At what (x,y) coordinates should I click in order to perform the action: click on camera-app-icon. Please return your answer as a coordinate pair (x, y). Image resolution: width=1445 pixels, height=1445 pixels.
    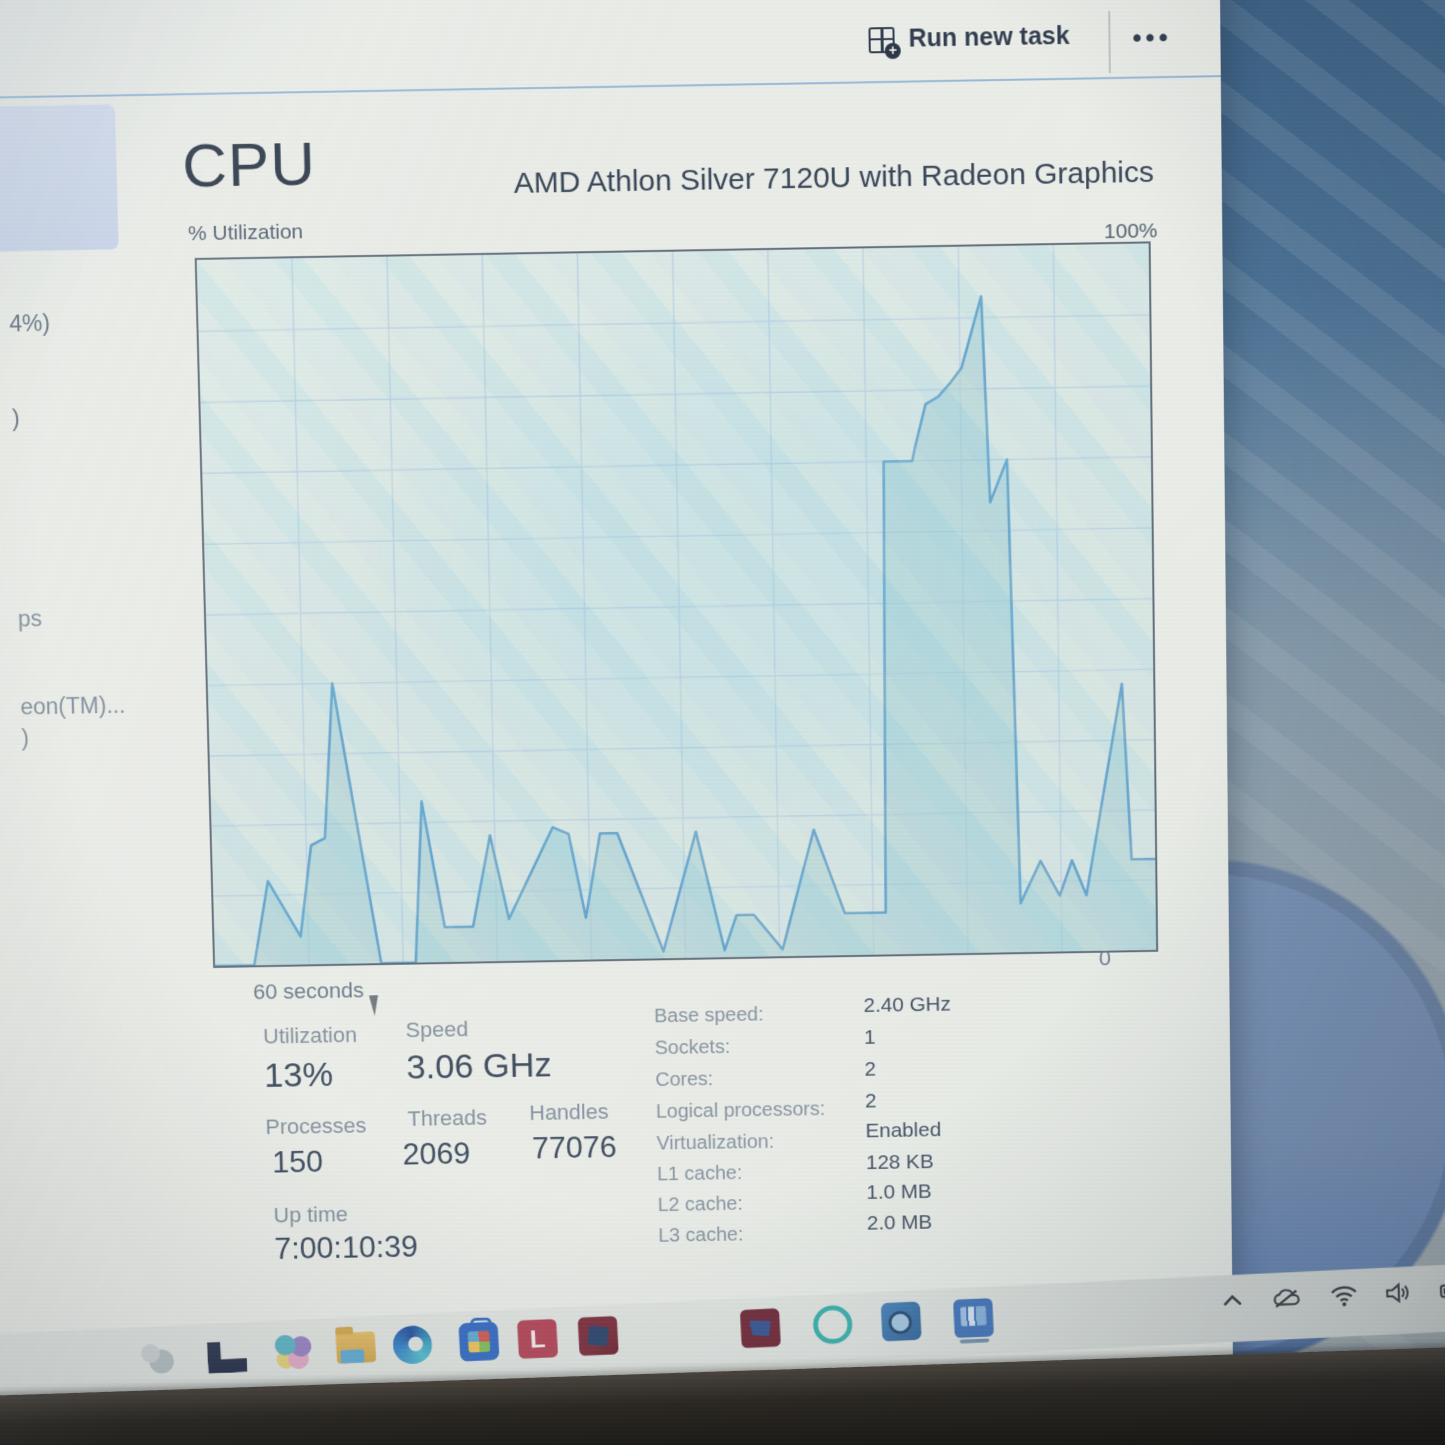
    Looking at the image, I should click on (901, 1321).